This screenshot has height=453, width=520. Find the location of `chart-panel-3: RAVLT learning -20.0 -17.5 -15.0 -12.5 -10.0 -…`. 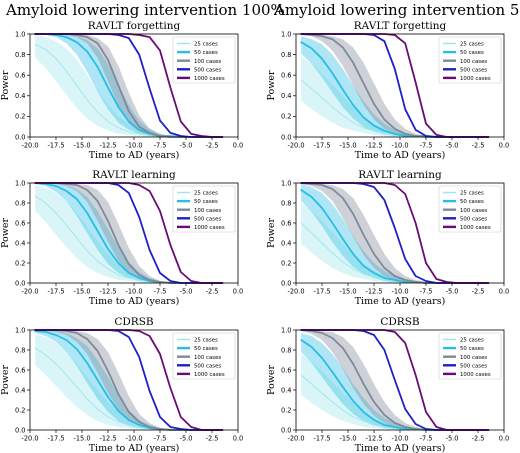

chart-panel-3: RAVLT learning -20.0 -17.5 -15.0 -12.5 -10.0 -… is located at coordinates (121, 238).